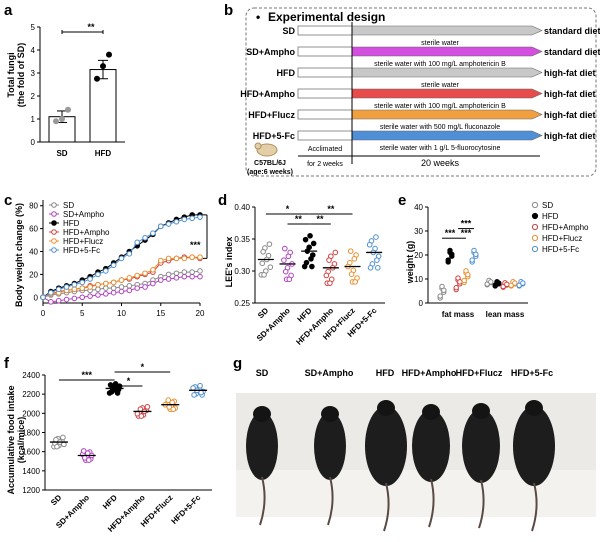 The height and width of the screenshot is (542, 600). I want to click on panel-label-f: f, so click(7, 363).